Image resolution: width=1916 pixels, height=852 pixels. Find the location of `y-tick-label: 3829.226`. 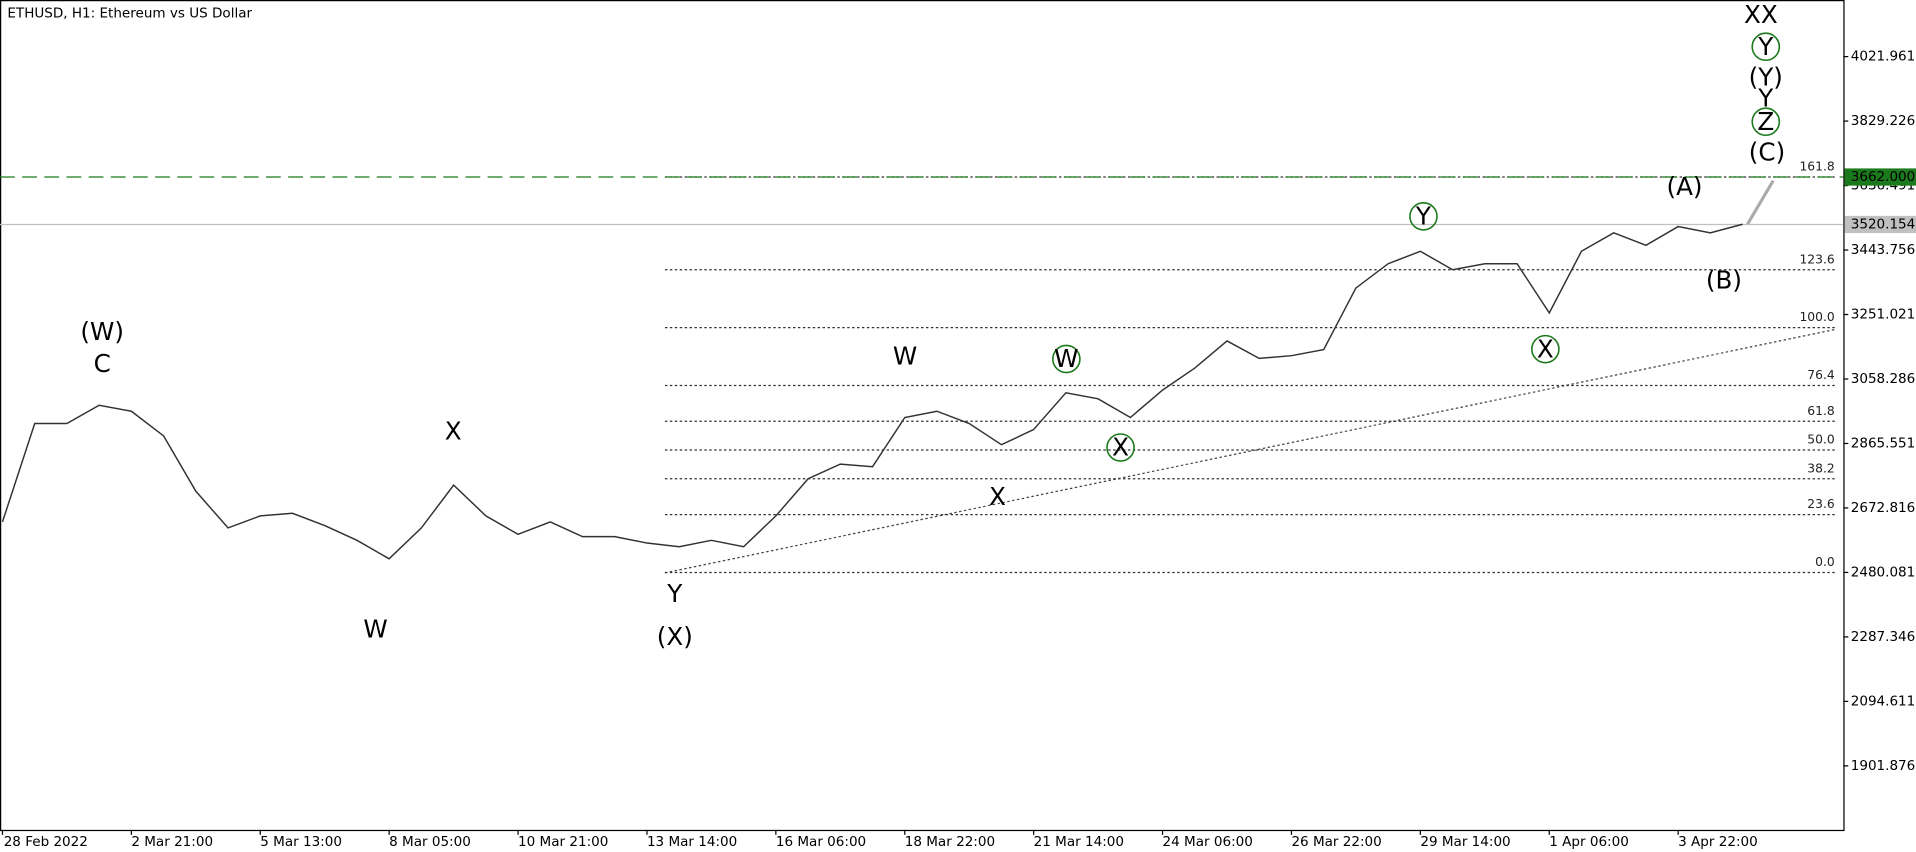

y-tick-label: 3829.226 is located at coordinates (1883, 121).